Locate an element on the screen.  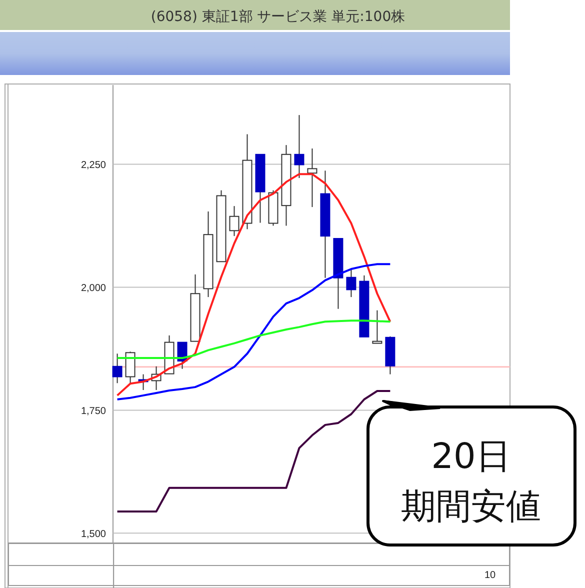
y-tick-label: 1,500 is located at coordinates (93, 534).